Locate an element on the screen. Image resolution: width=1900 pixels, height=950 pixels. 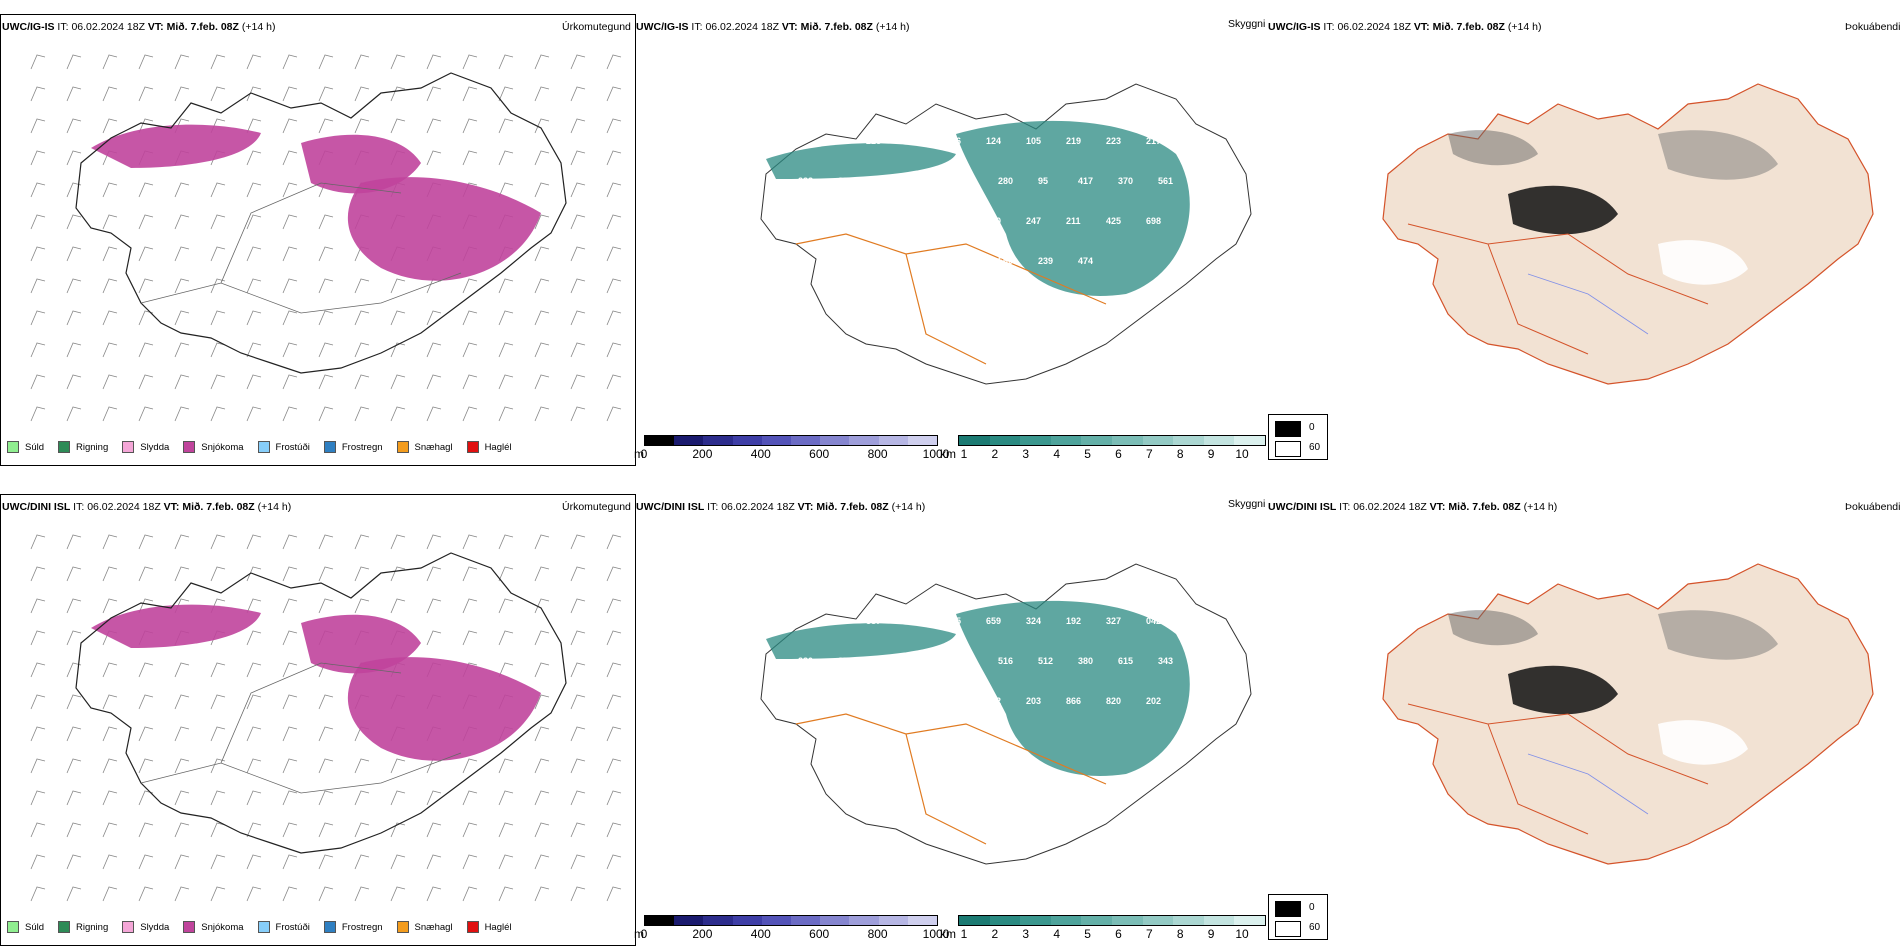
ceiling-unit: m is located at coordinates (639, 934).